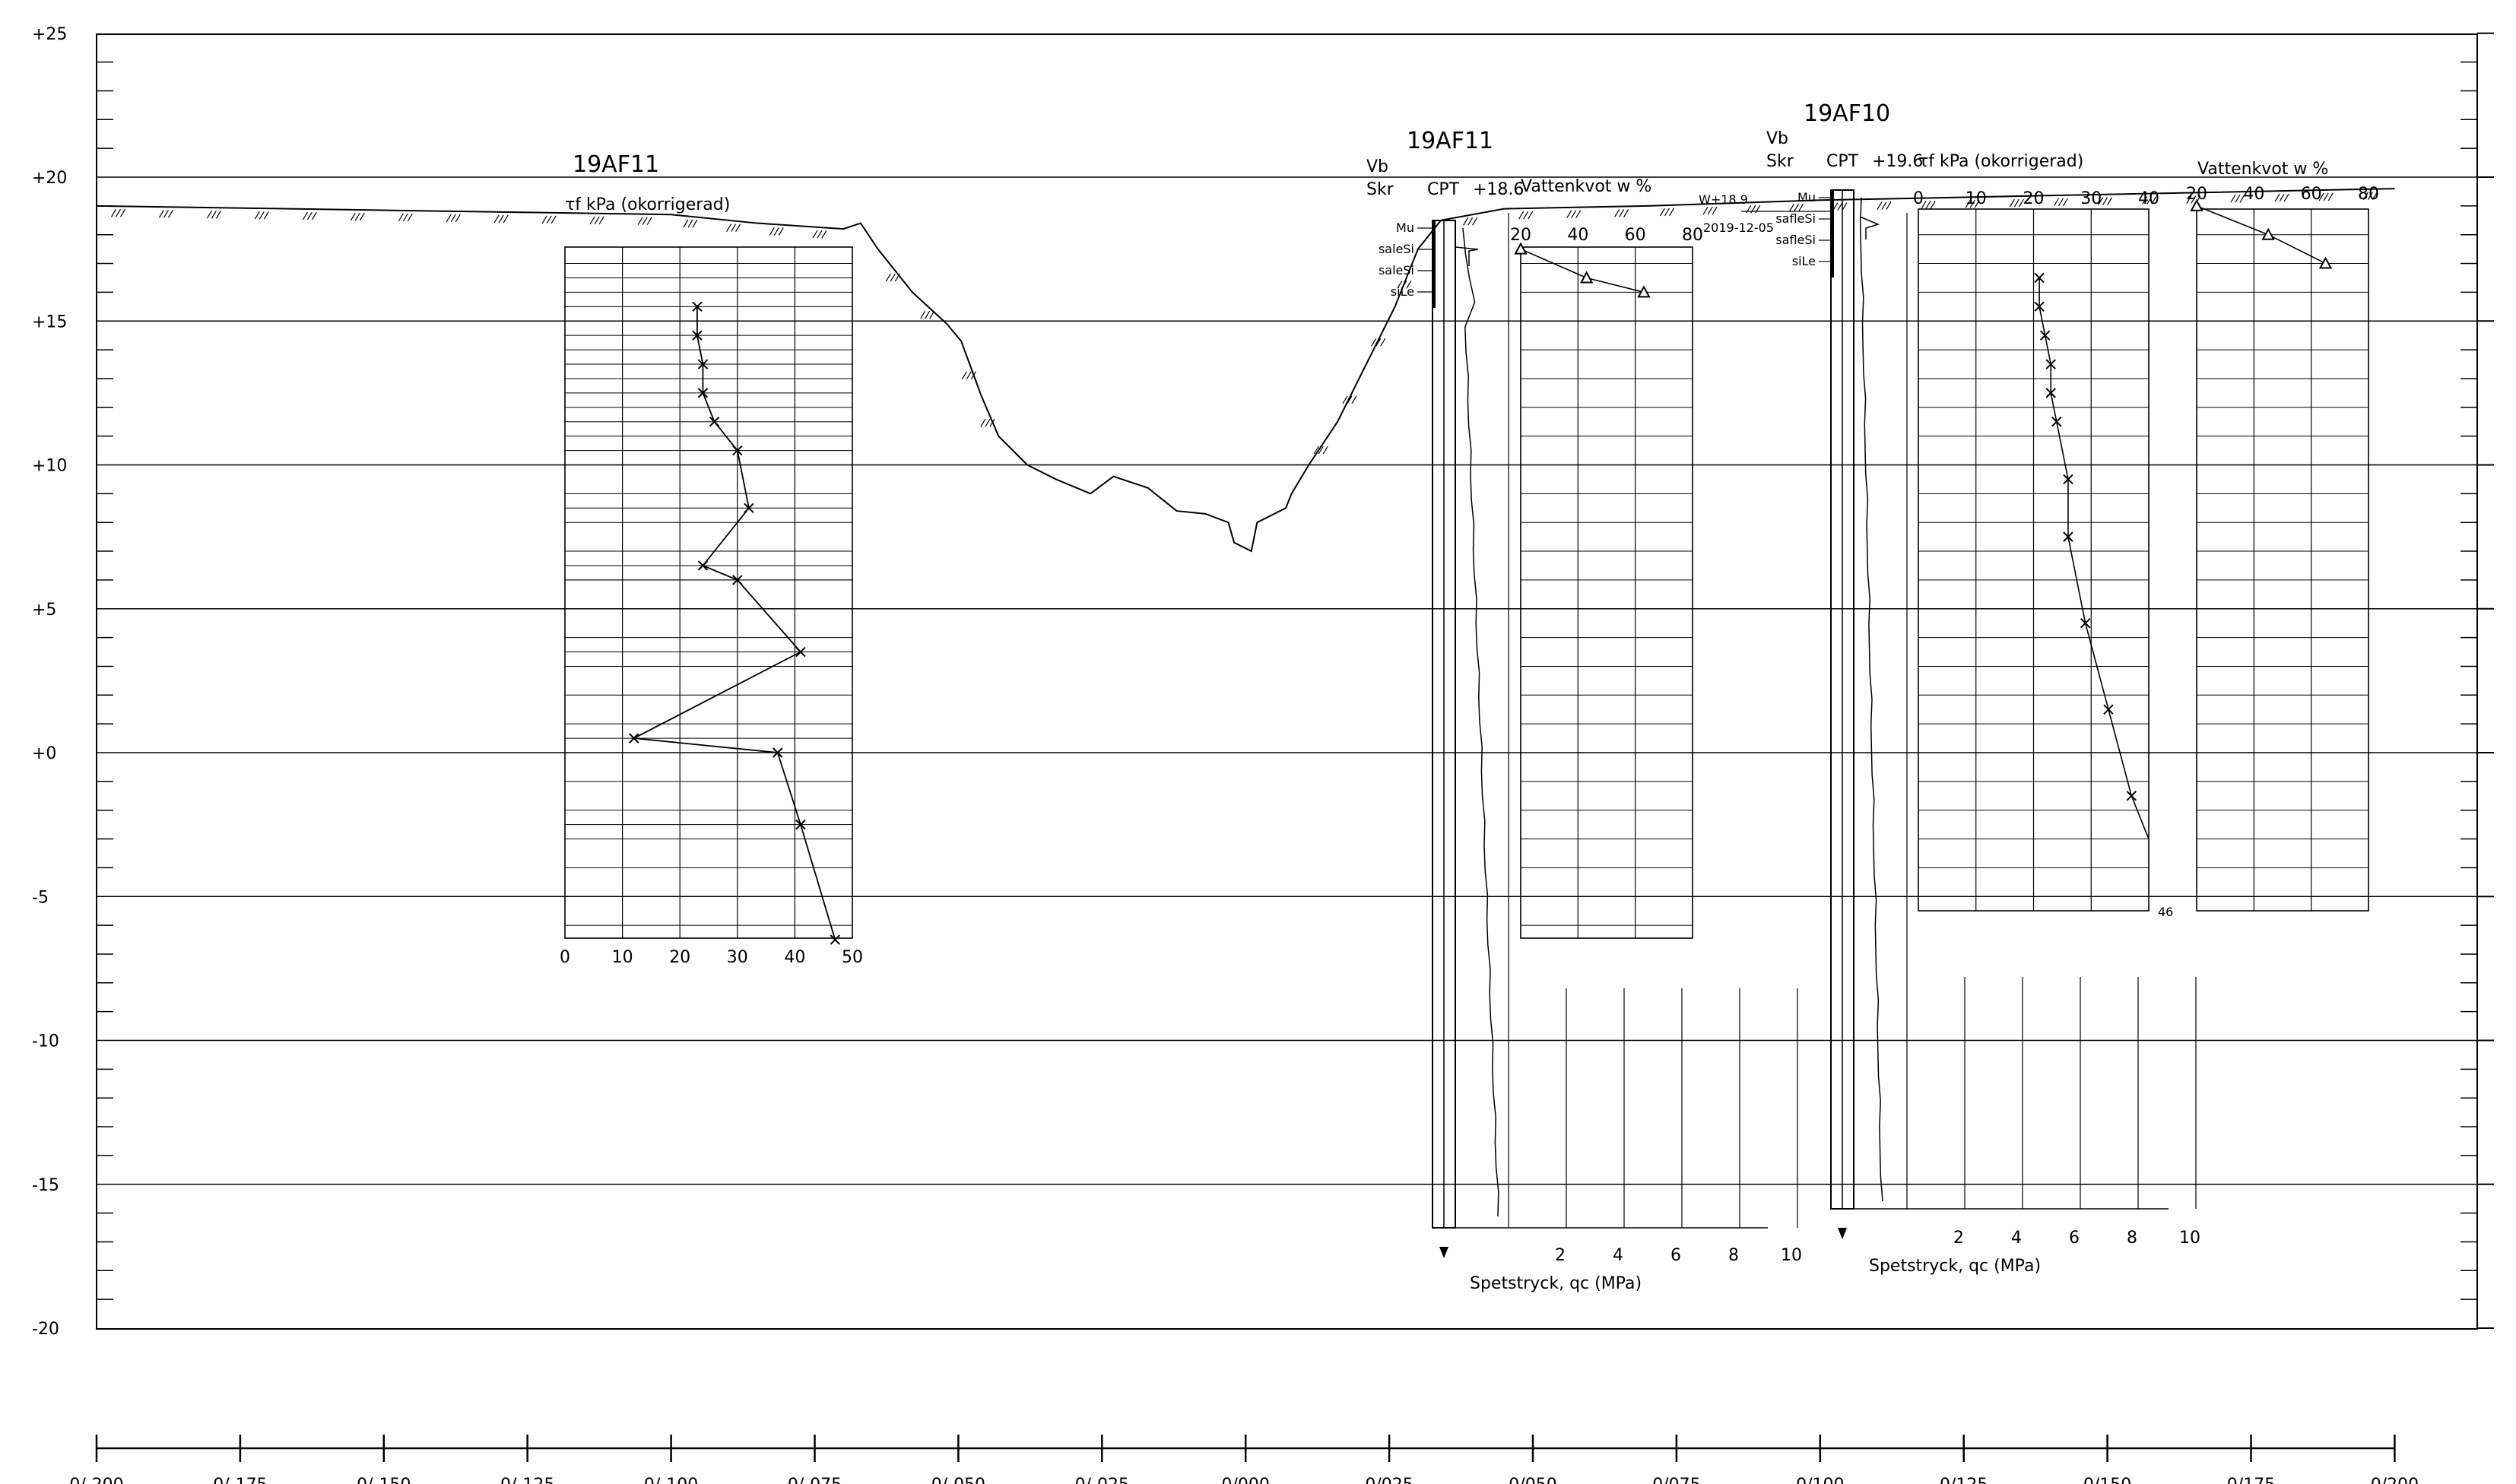 The image size is (2516, 1484). I want to click on chainage-tick-label: 0/200, so click(2395, 1480).